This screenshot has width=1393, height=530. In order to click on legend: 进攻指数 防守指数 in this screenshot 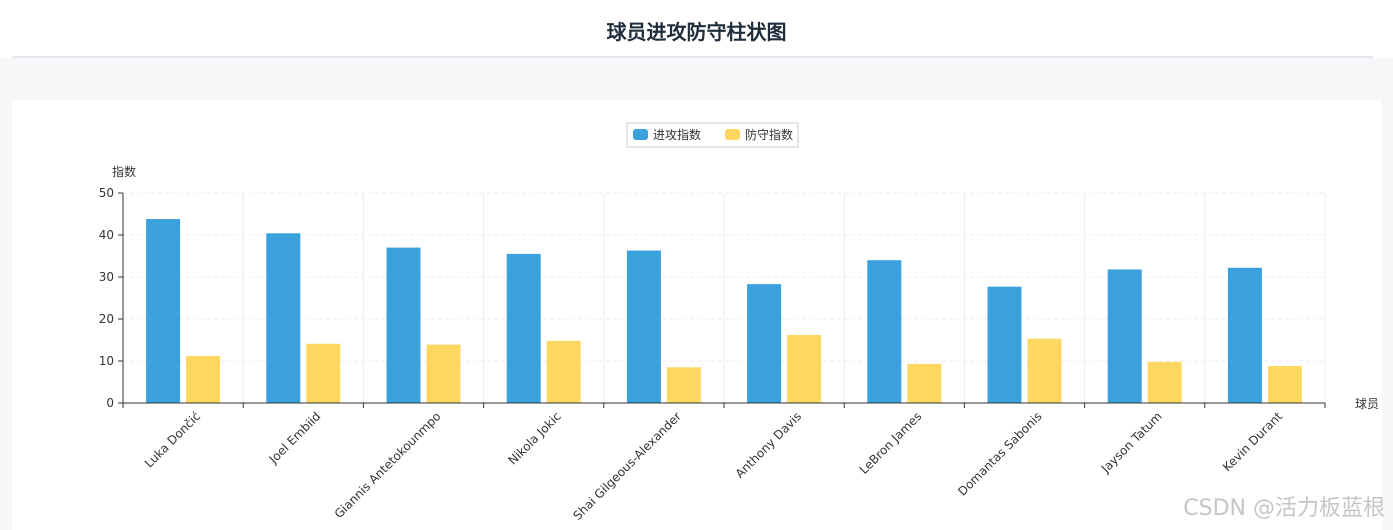, I will do `click(712, 135)`.